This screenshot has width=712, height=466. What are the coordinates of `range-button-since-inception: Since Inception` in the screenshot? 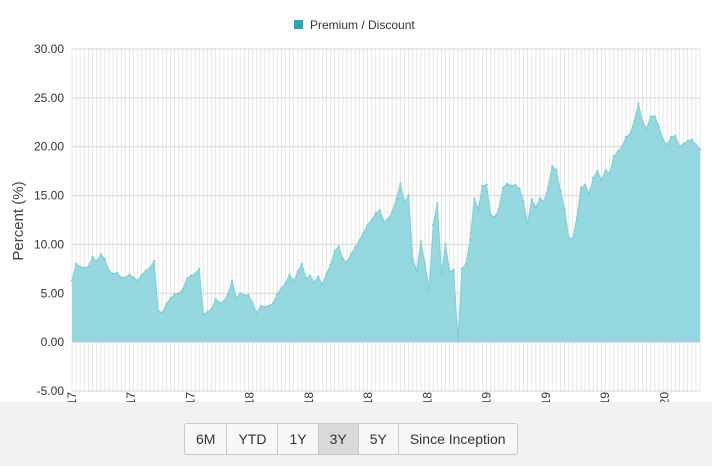 It's located at (457, 439).